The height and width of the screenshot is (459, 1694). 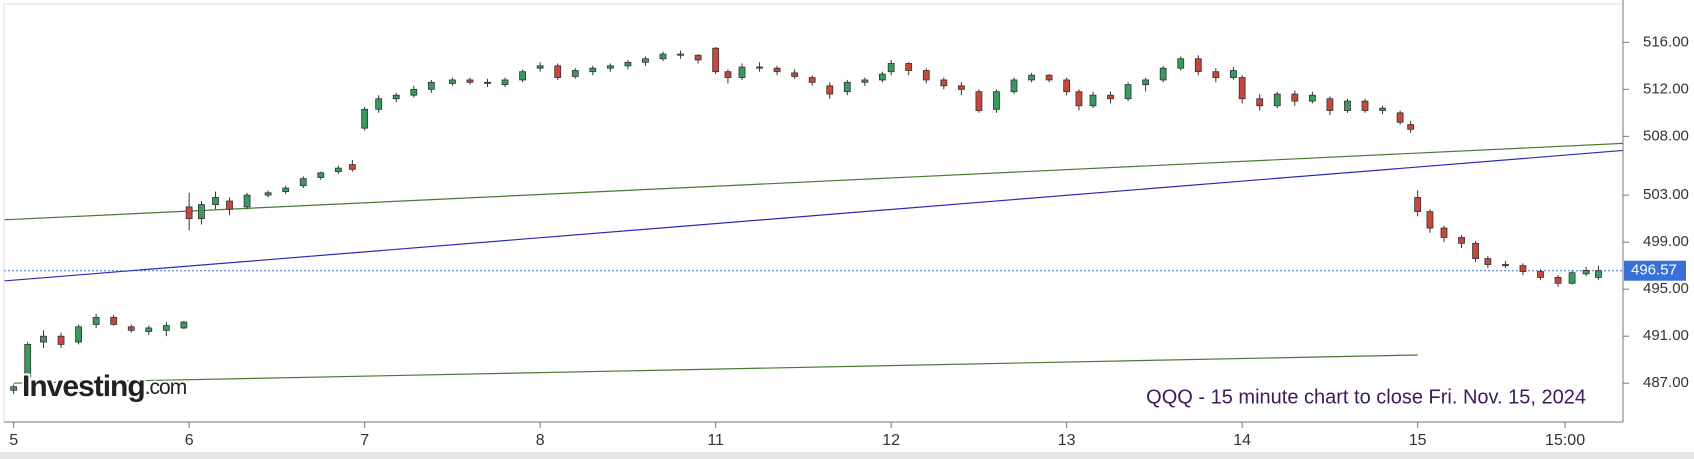 I want to click on x-tick-label: 14, so click(x=1242, y=440).